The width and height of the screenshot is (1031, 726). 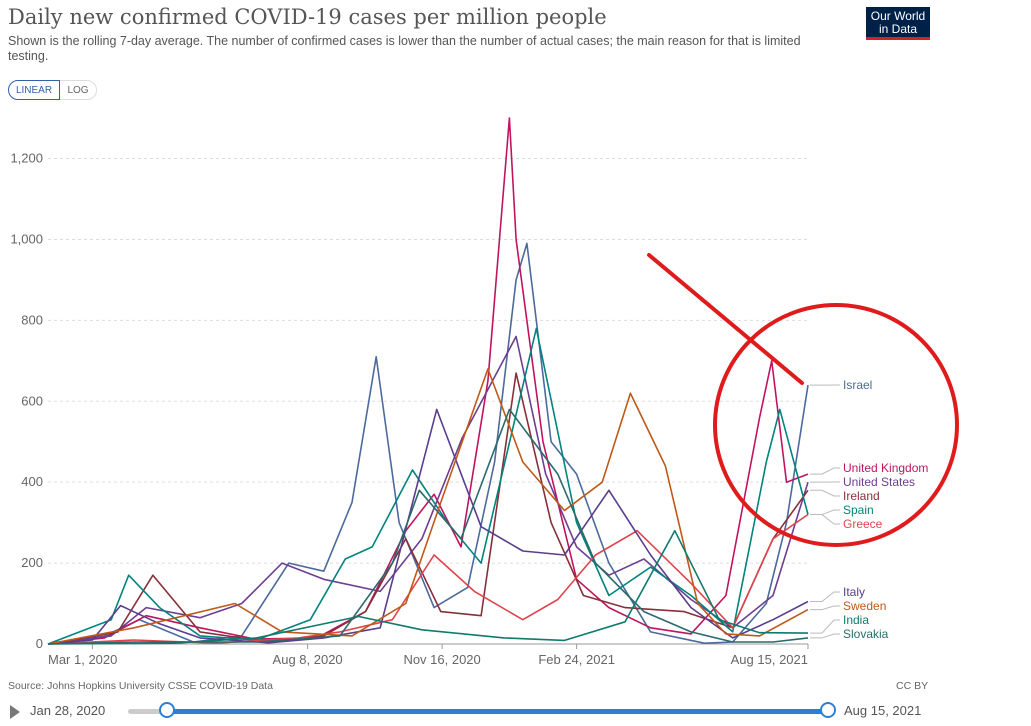 I want to click on timeline-start-handle, so click(x=167, y=710).